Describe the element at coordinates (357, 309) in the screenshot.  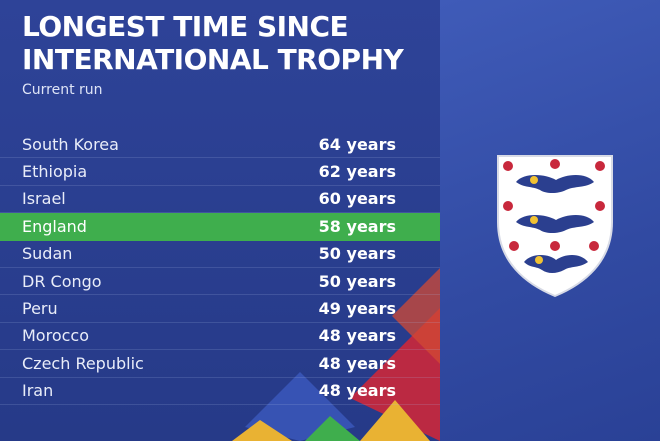
I see `years-value: 49 years` at that location.